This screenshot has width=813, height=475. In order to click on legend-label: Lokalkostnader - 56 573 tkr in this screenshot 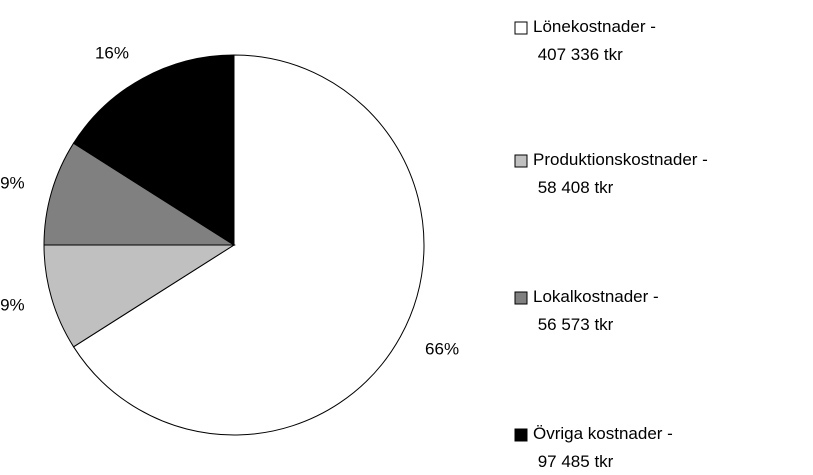, I will do `click(596, 310)`.